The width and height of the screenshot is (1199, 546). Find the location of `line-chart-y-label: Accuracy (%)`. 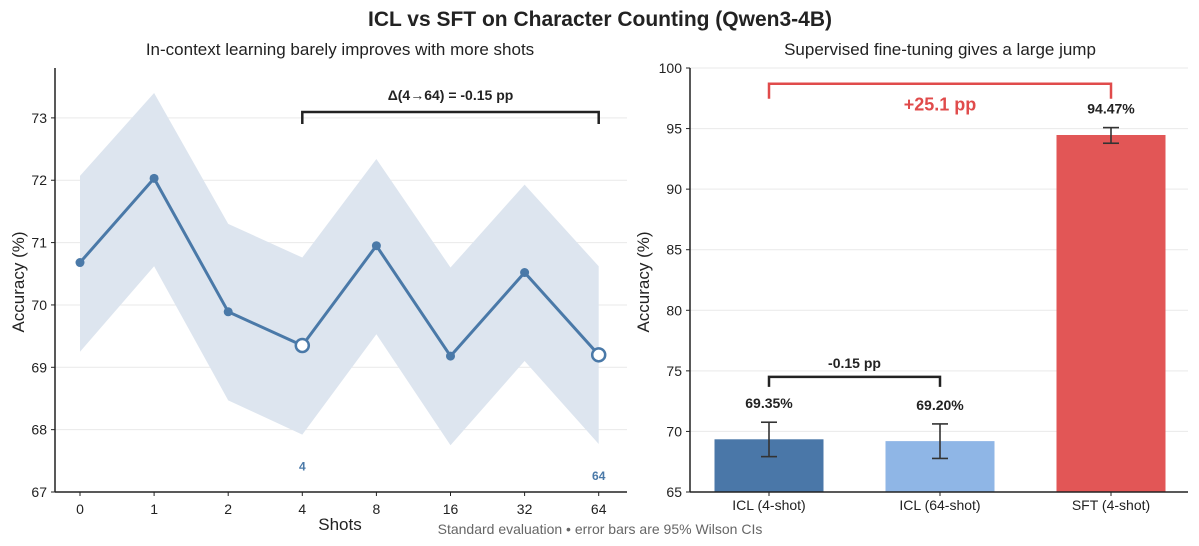

line-chart-y-label: Accuracy (%) is located at coordinates (18, 281).